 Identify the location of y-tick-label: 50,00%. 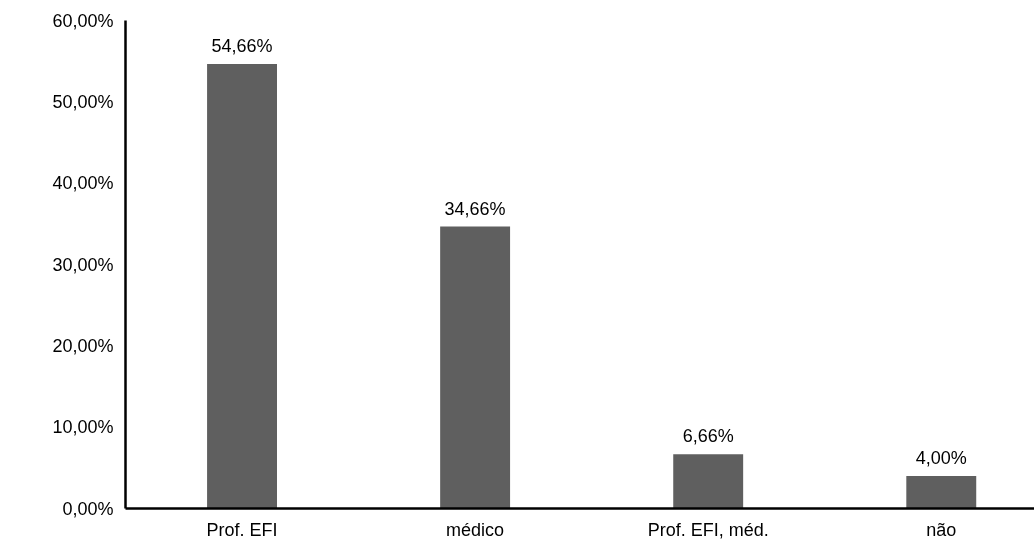
(83, 101).